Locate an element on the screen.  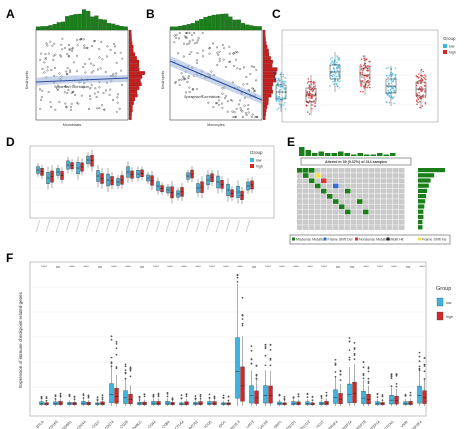
legend-label: Nonsense Mutation is located at coordinates (374, 240).